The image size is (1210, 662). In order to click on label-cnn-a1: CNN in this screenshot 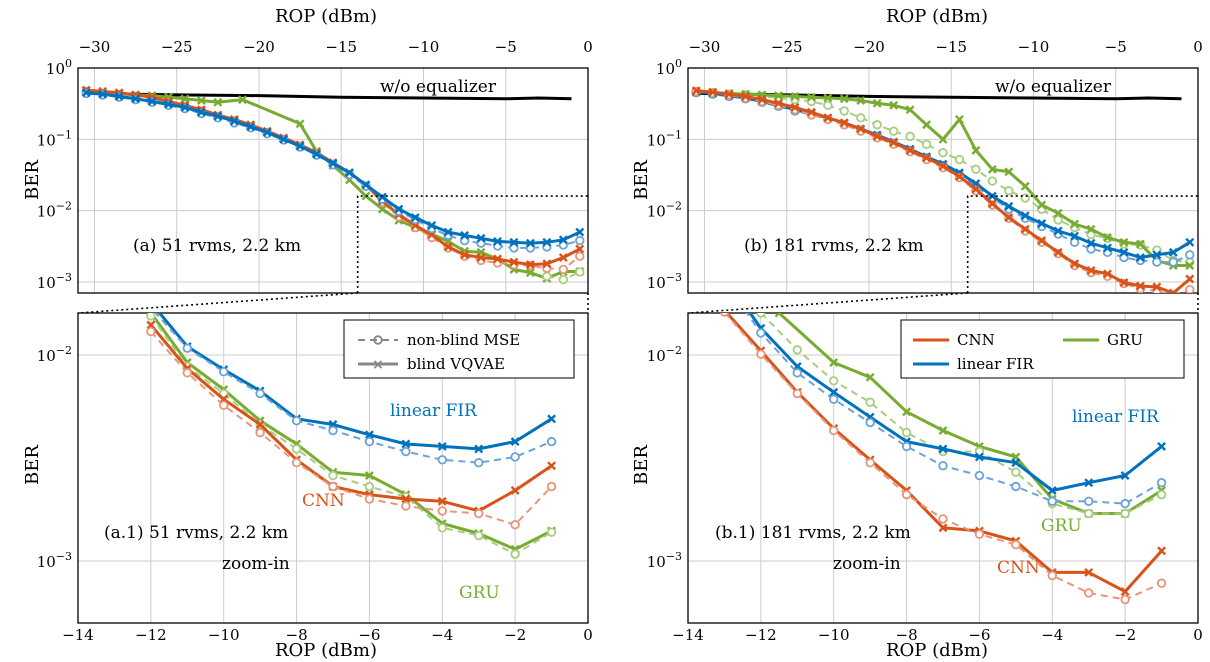, I will do `click(323, 501)`.